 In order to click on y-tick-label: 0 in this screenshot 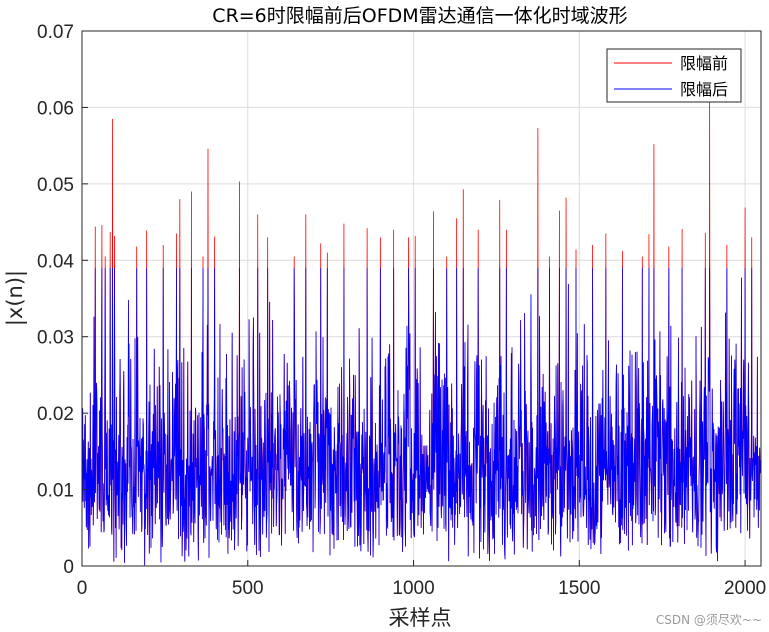, I will do `click(68, 567)`.